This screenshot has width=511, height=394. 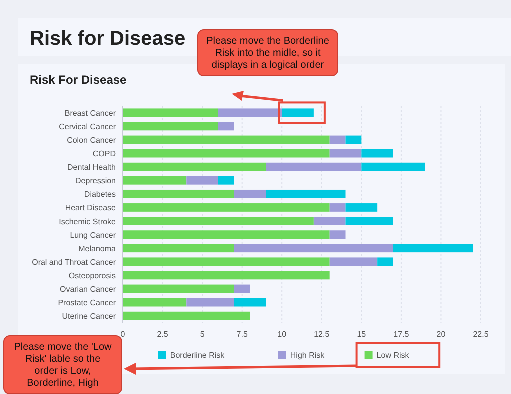 I want to click on y-tick-label: Colon Cancer, so click(x=91, y=140).